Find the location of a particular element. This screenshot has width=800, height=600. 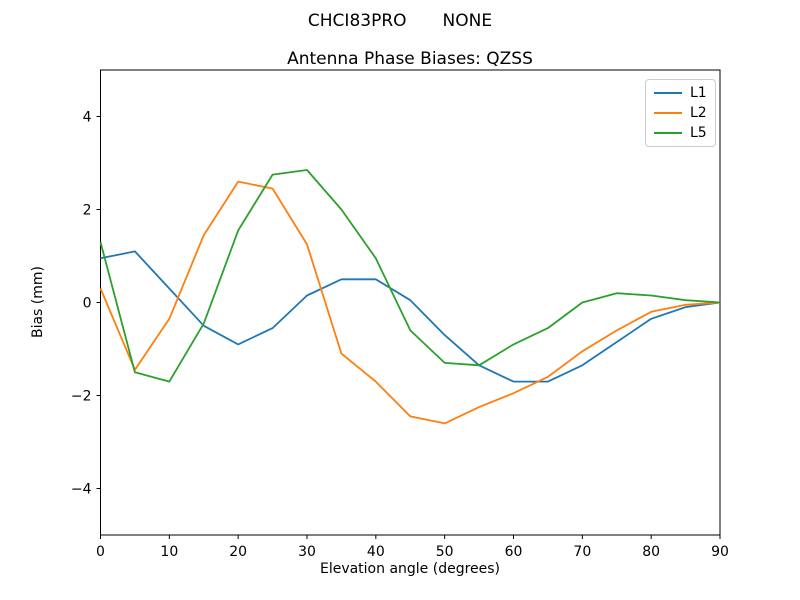

legend-label: L5 is located at coordinates (698, 133).